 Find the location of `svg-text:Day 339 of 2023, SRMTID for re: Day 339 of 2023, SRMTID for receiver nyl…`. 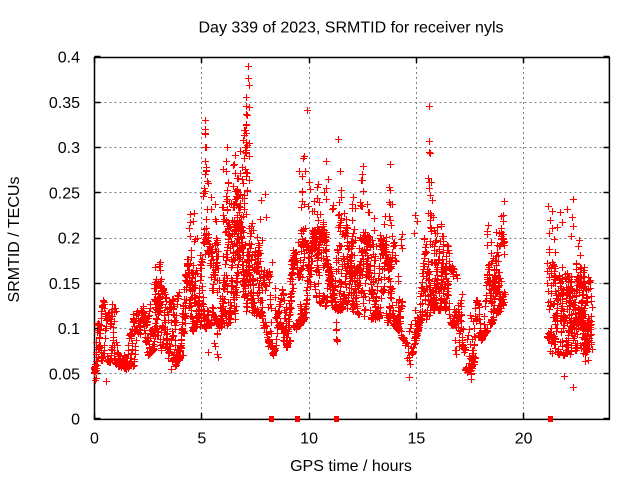

svg-text:Day 339 of 2023, SRMTID for re: Day 339 of 2023, SRMTID for receiver nyl… is located at coordinates (350, 28).